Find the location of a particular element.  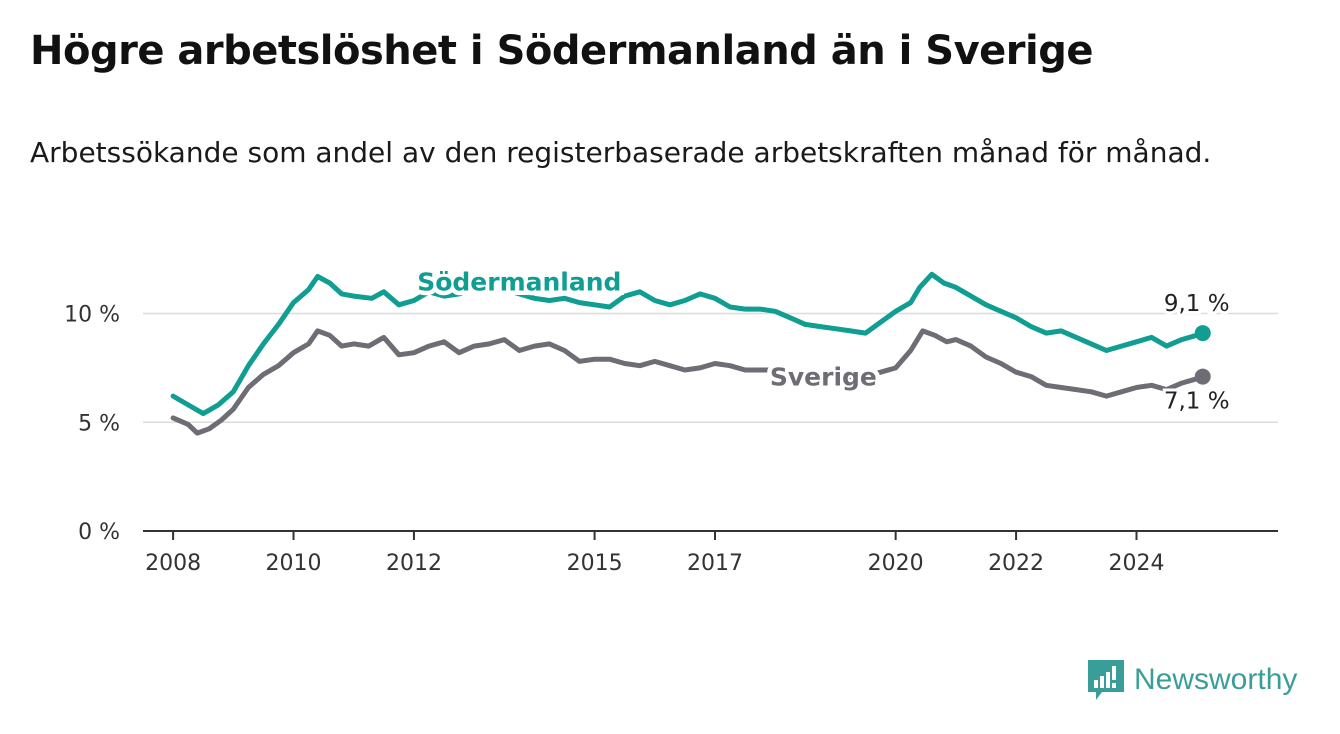

series-end-label: 7,1 % is located at coordinates (1197, 402).